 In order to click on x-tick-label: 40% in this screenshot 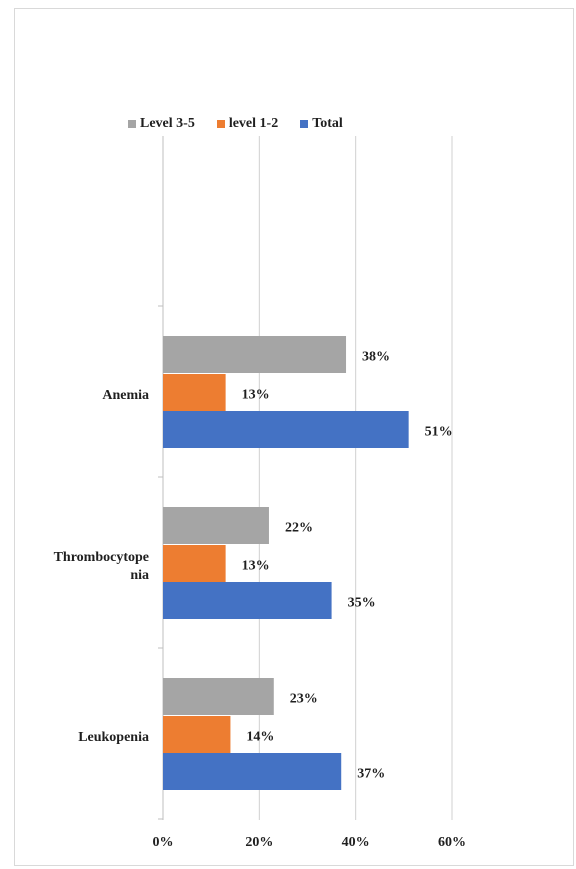, I will do `click(356, 842)`.